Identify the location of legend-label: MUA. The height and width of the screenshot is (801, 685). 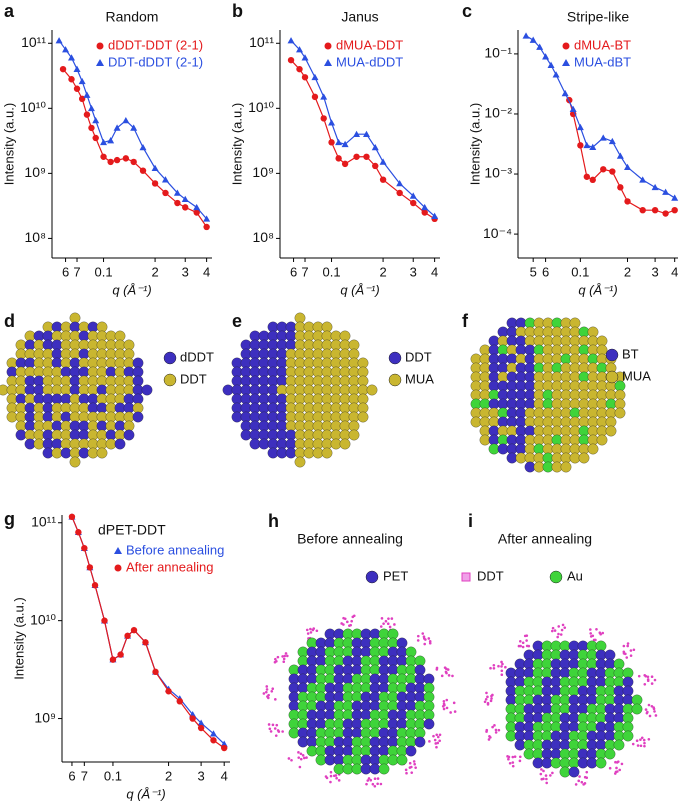
(636, 375).